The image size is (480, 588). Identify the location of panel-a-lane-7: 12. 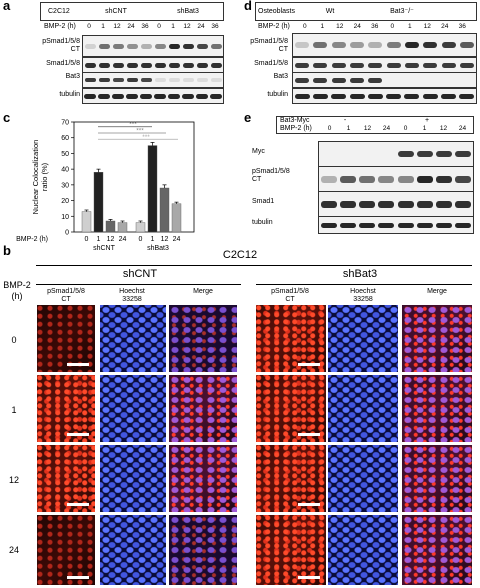
(187, 26).